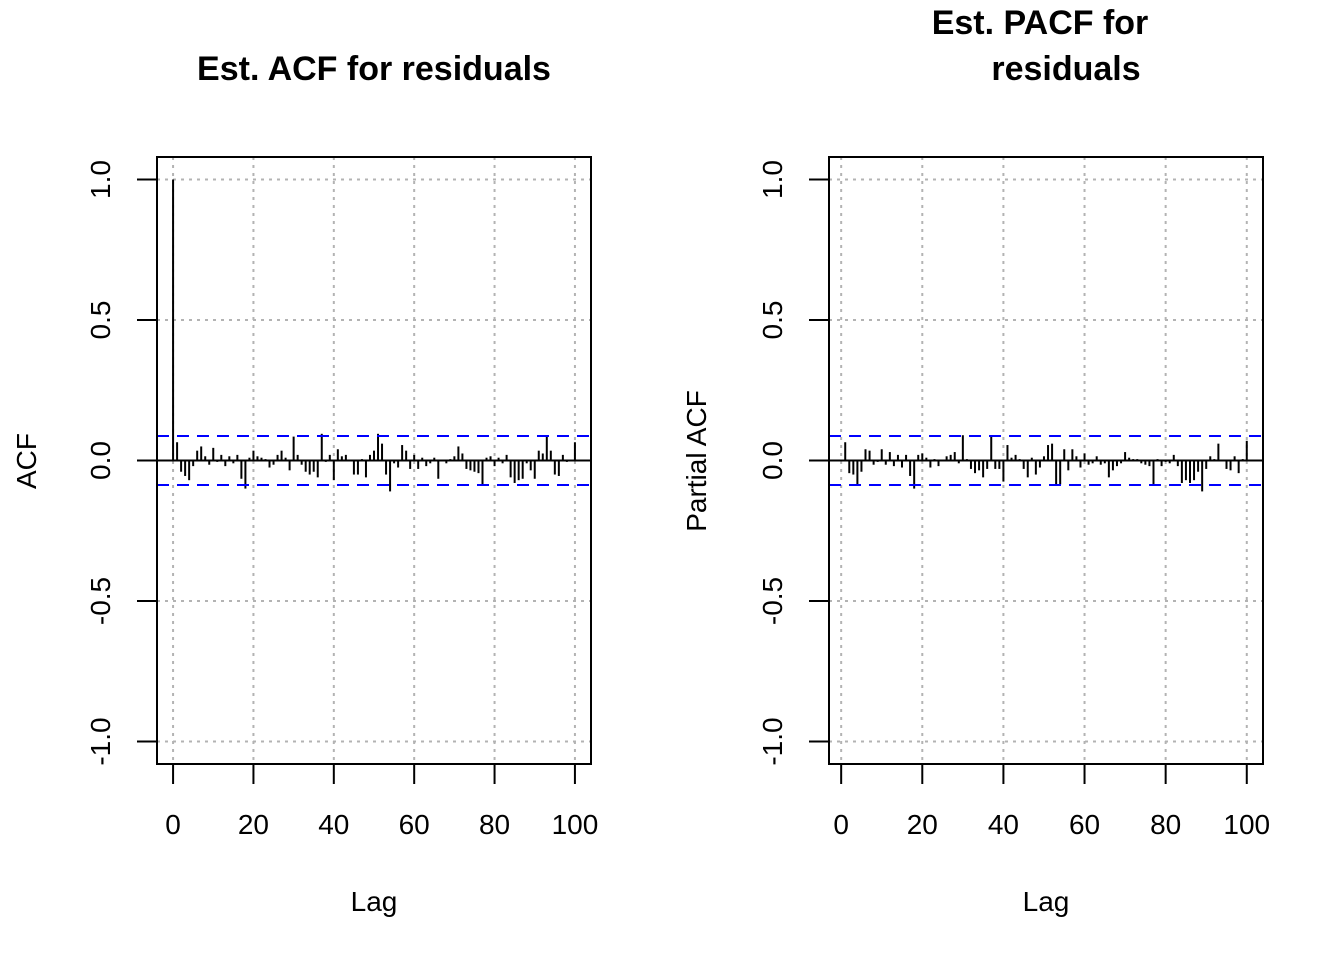 This screenshot has width=1344, height=960. Describe the element at coordinates (1065, 69) in the screenshot. I see `pacf-title-line-2: residuals` at that location.